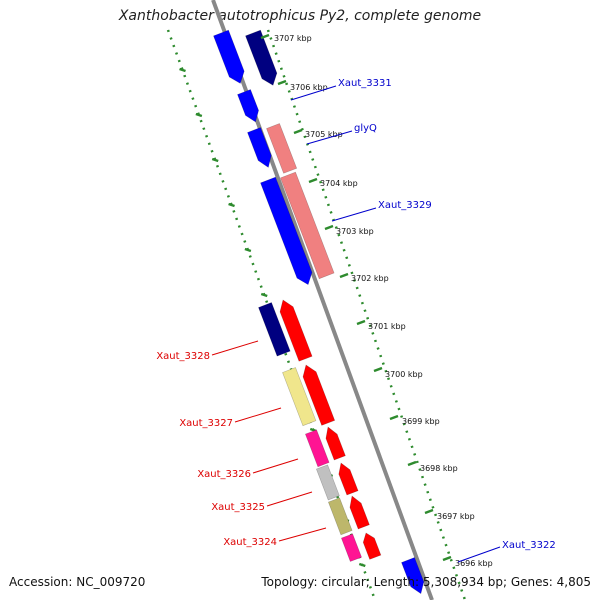 This screenshot has width=600, height=600. What do you see at coordinates (365, 128) in the screenshot?
I see `gene-label: glyQ` at bounding box center [365, 128].